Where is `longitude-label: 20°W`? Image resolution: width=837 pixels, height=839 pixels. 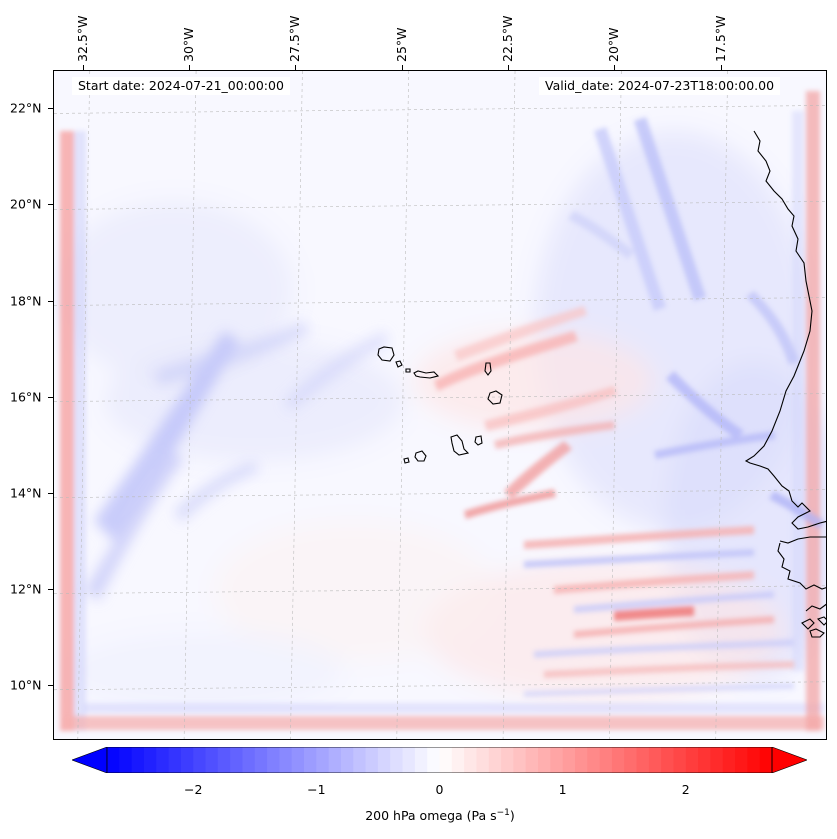 longitude-label: 20°W is located at coordinates (614, 44).